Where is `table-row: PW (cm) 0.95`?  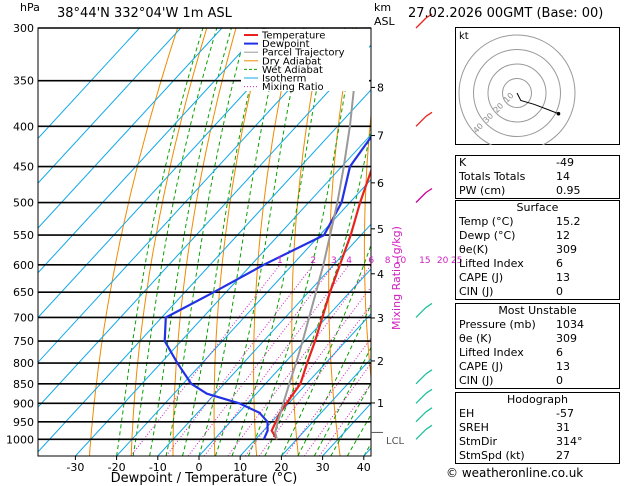
table-row: PW (cm) 0.95 is located at coordinates (538, 191).